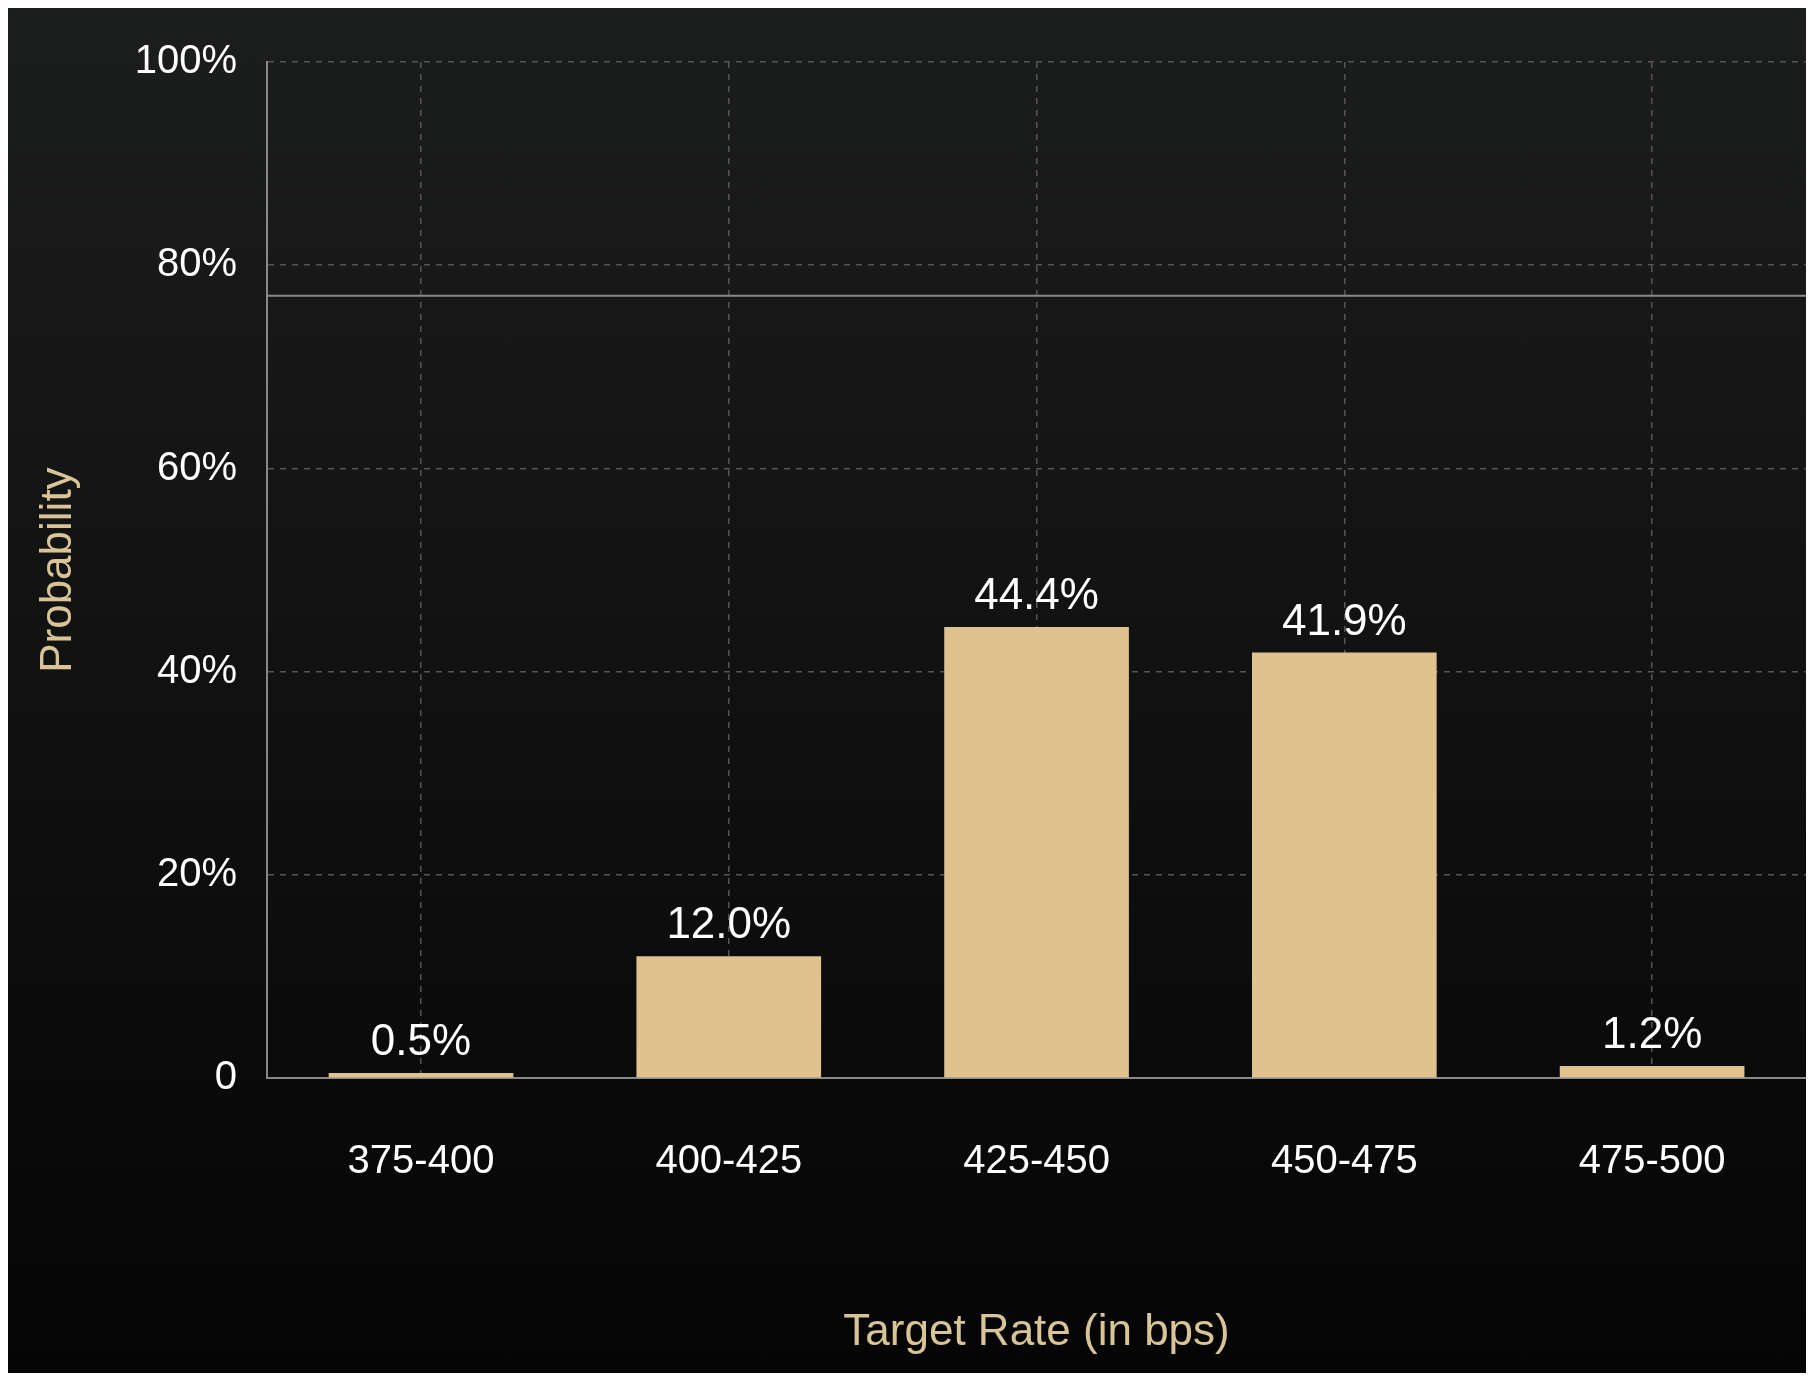 This screenshot has height=1381, width=1814. I want to click on data-label: 0.5%, so click(421, 1040).